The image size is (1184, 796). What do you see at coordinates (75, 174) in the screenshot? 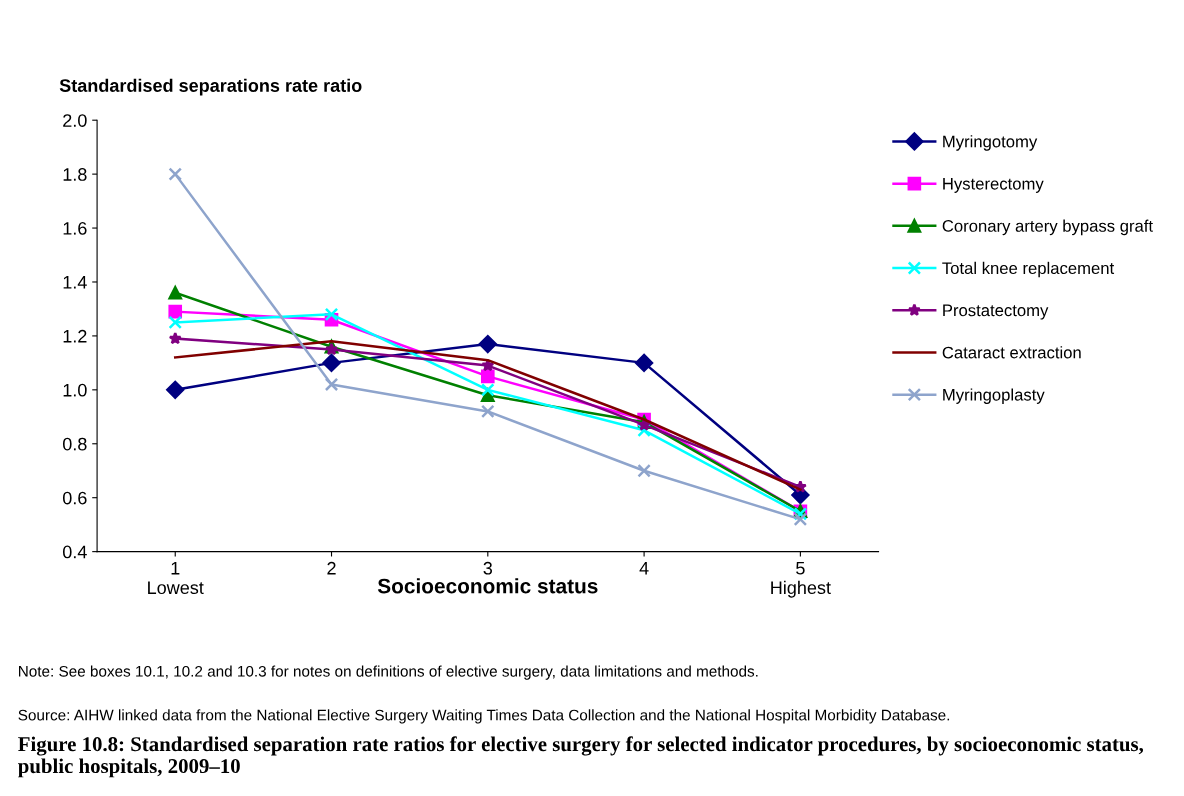
I see `y-tick-label: 1.8` at bounding box center [75, 174].